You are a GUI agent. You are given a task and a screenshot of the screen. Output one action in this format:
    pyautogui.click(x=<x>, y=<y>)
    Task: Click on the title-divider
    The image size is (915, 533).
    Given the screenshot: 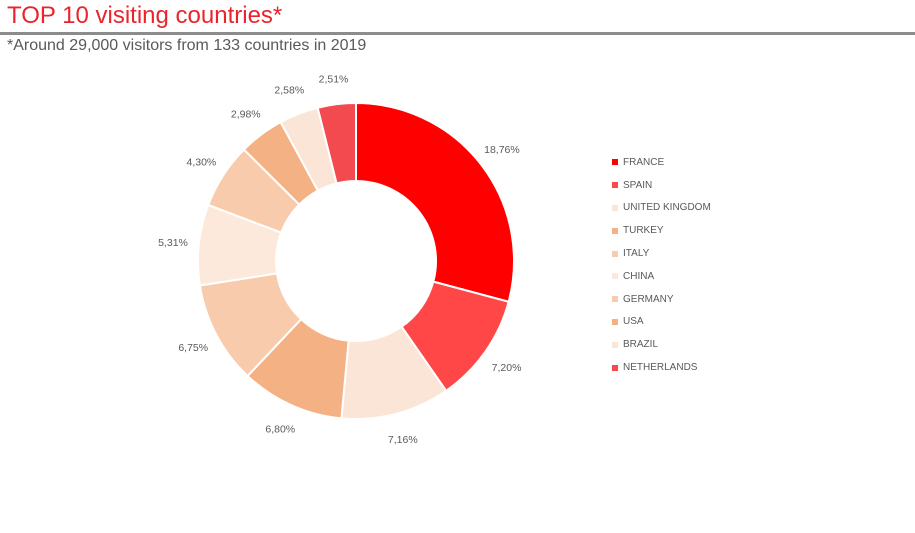 What is the action you would take?
    pyautogui.click(x=457, y=33)
    